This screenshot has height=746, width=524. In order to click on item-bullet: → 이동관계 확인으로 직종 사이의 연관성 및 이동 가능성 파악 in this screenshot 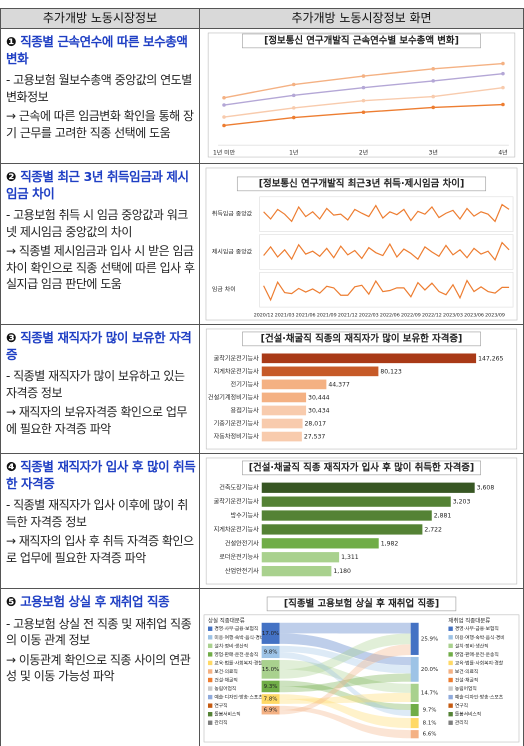, I will do `click(98, 668)`.